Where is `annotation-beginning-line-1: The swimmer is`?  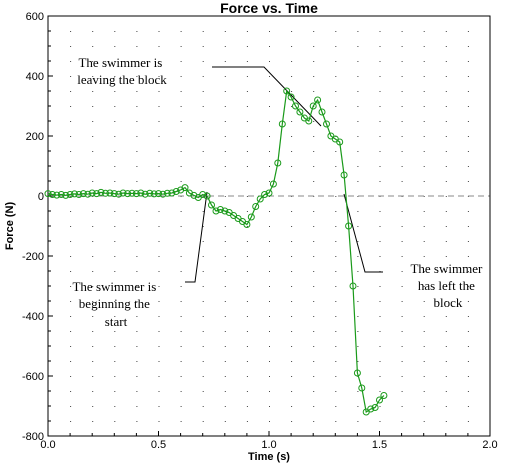 annotation-beginning-line-1: The swimmer is is located at coordinates (114, 286).